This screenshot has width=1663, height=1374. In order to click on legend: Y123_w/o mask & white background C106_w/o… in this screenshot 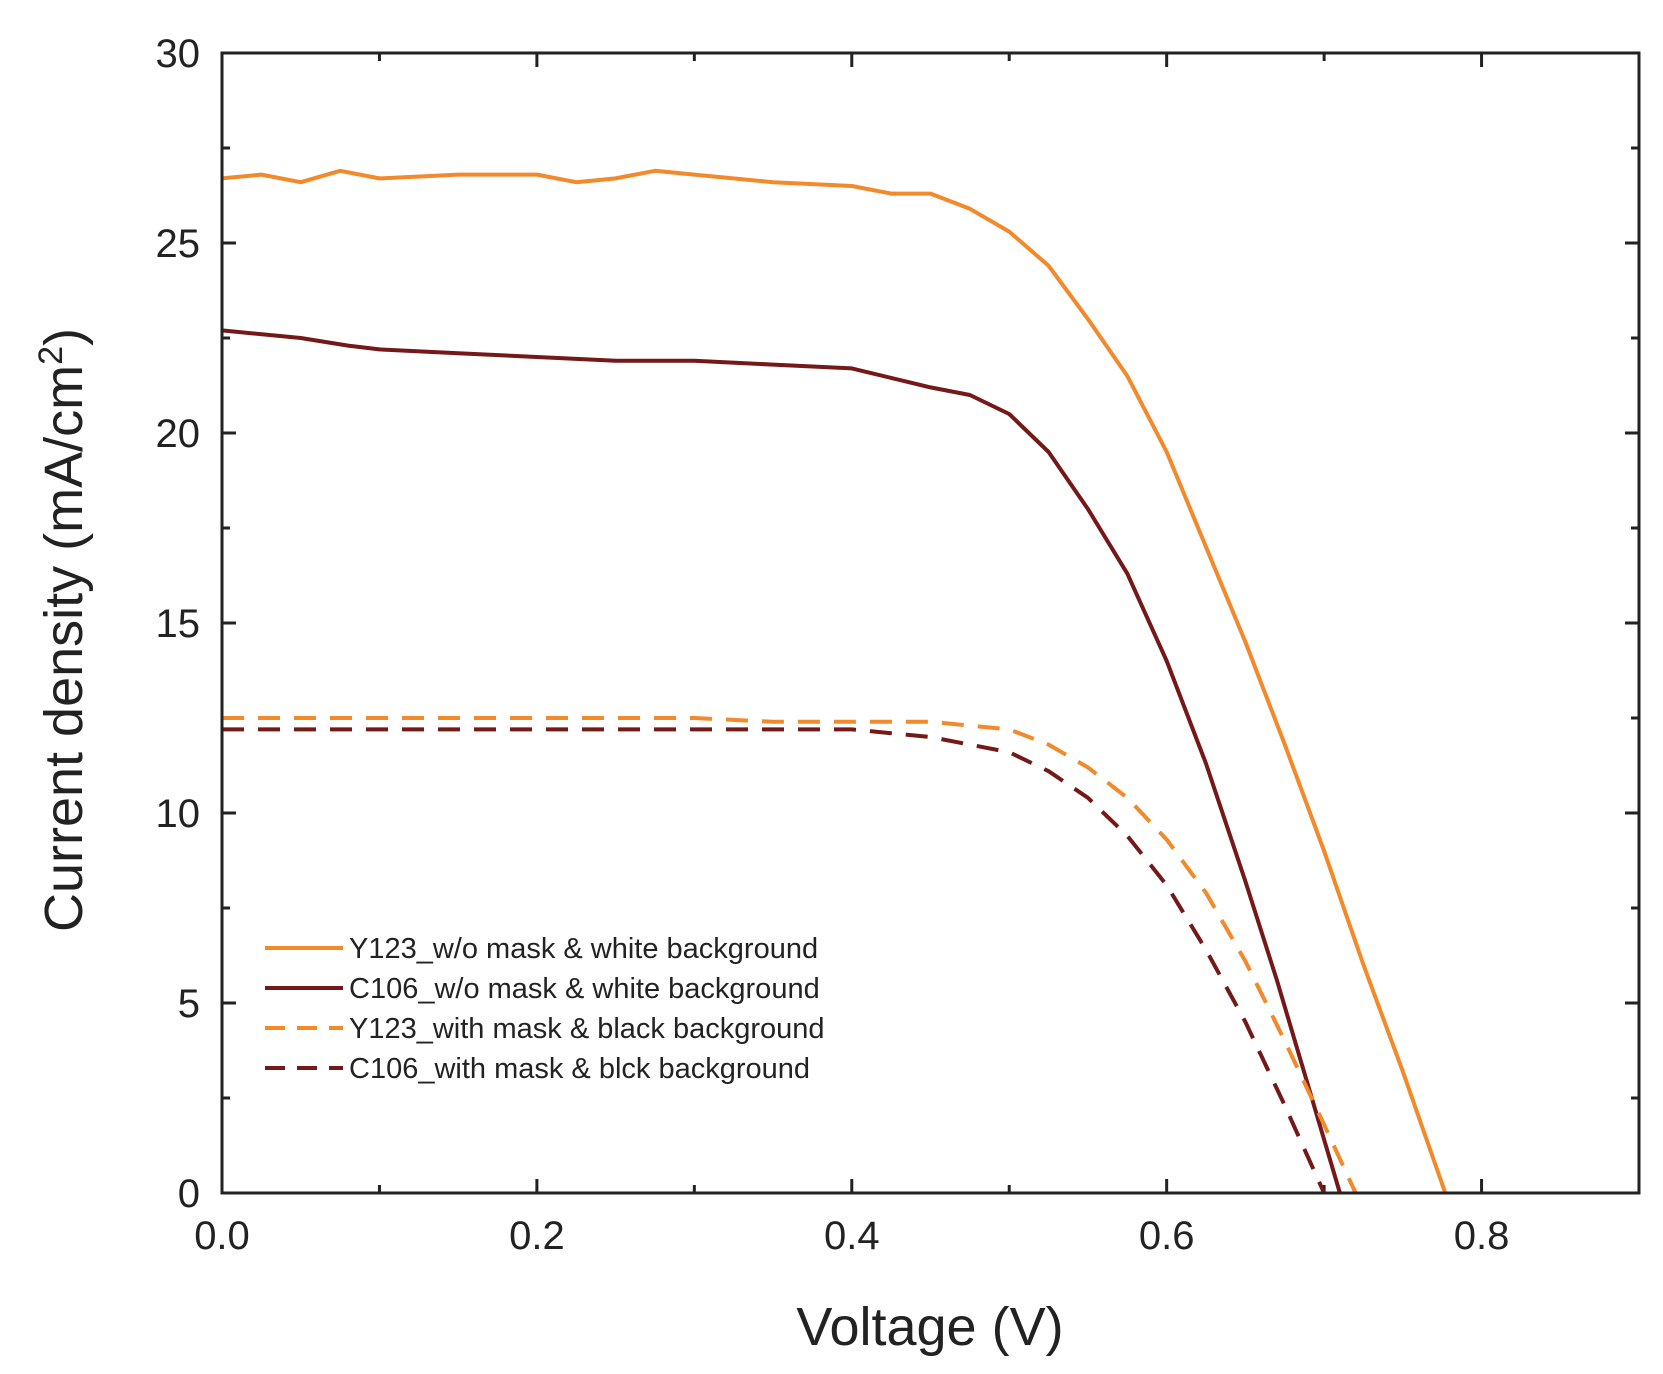, I will do `click(545, 1009)`.